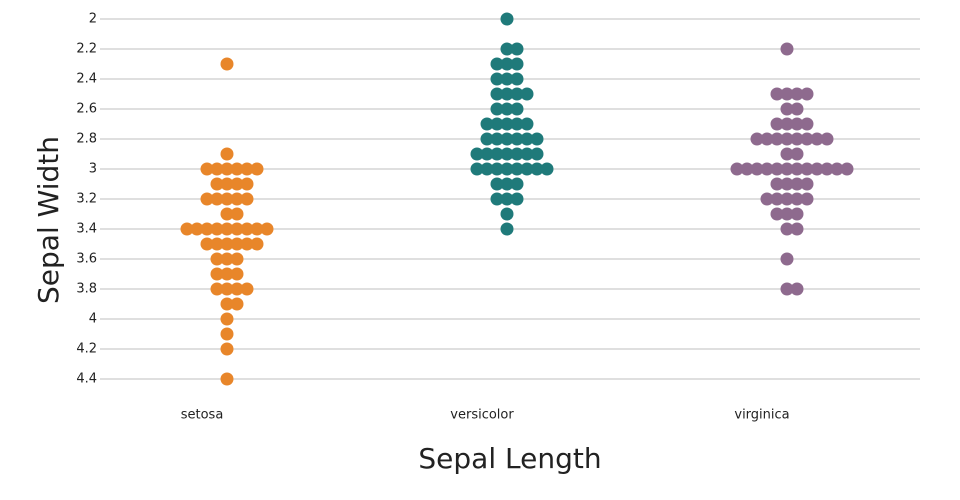 This screenshot has height=500, width=960. What do you see at coordinates (202, 415) in the screenshot?
I see `x-tick-label: setosa` at bounding box center [202, 415].